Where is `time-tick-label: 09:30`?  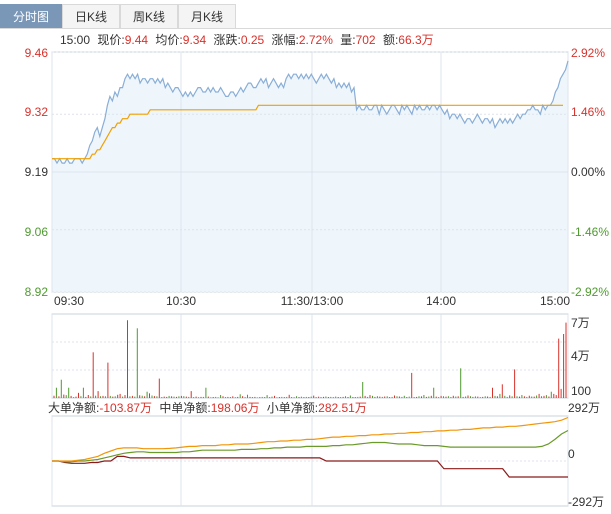
time-tick-label: 09:30 is located at coordinates (69, 301).